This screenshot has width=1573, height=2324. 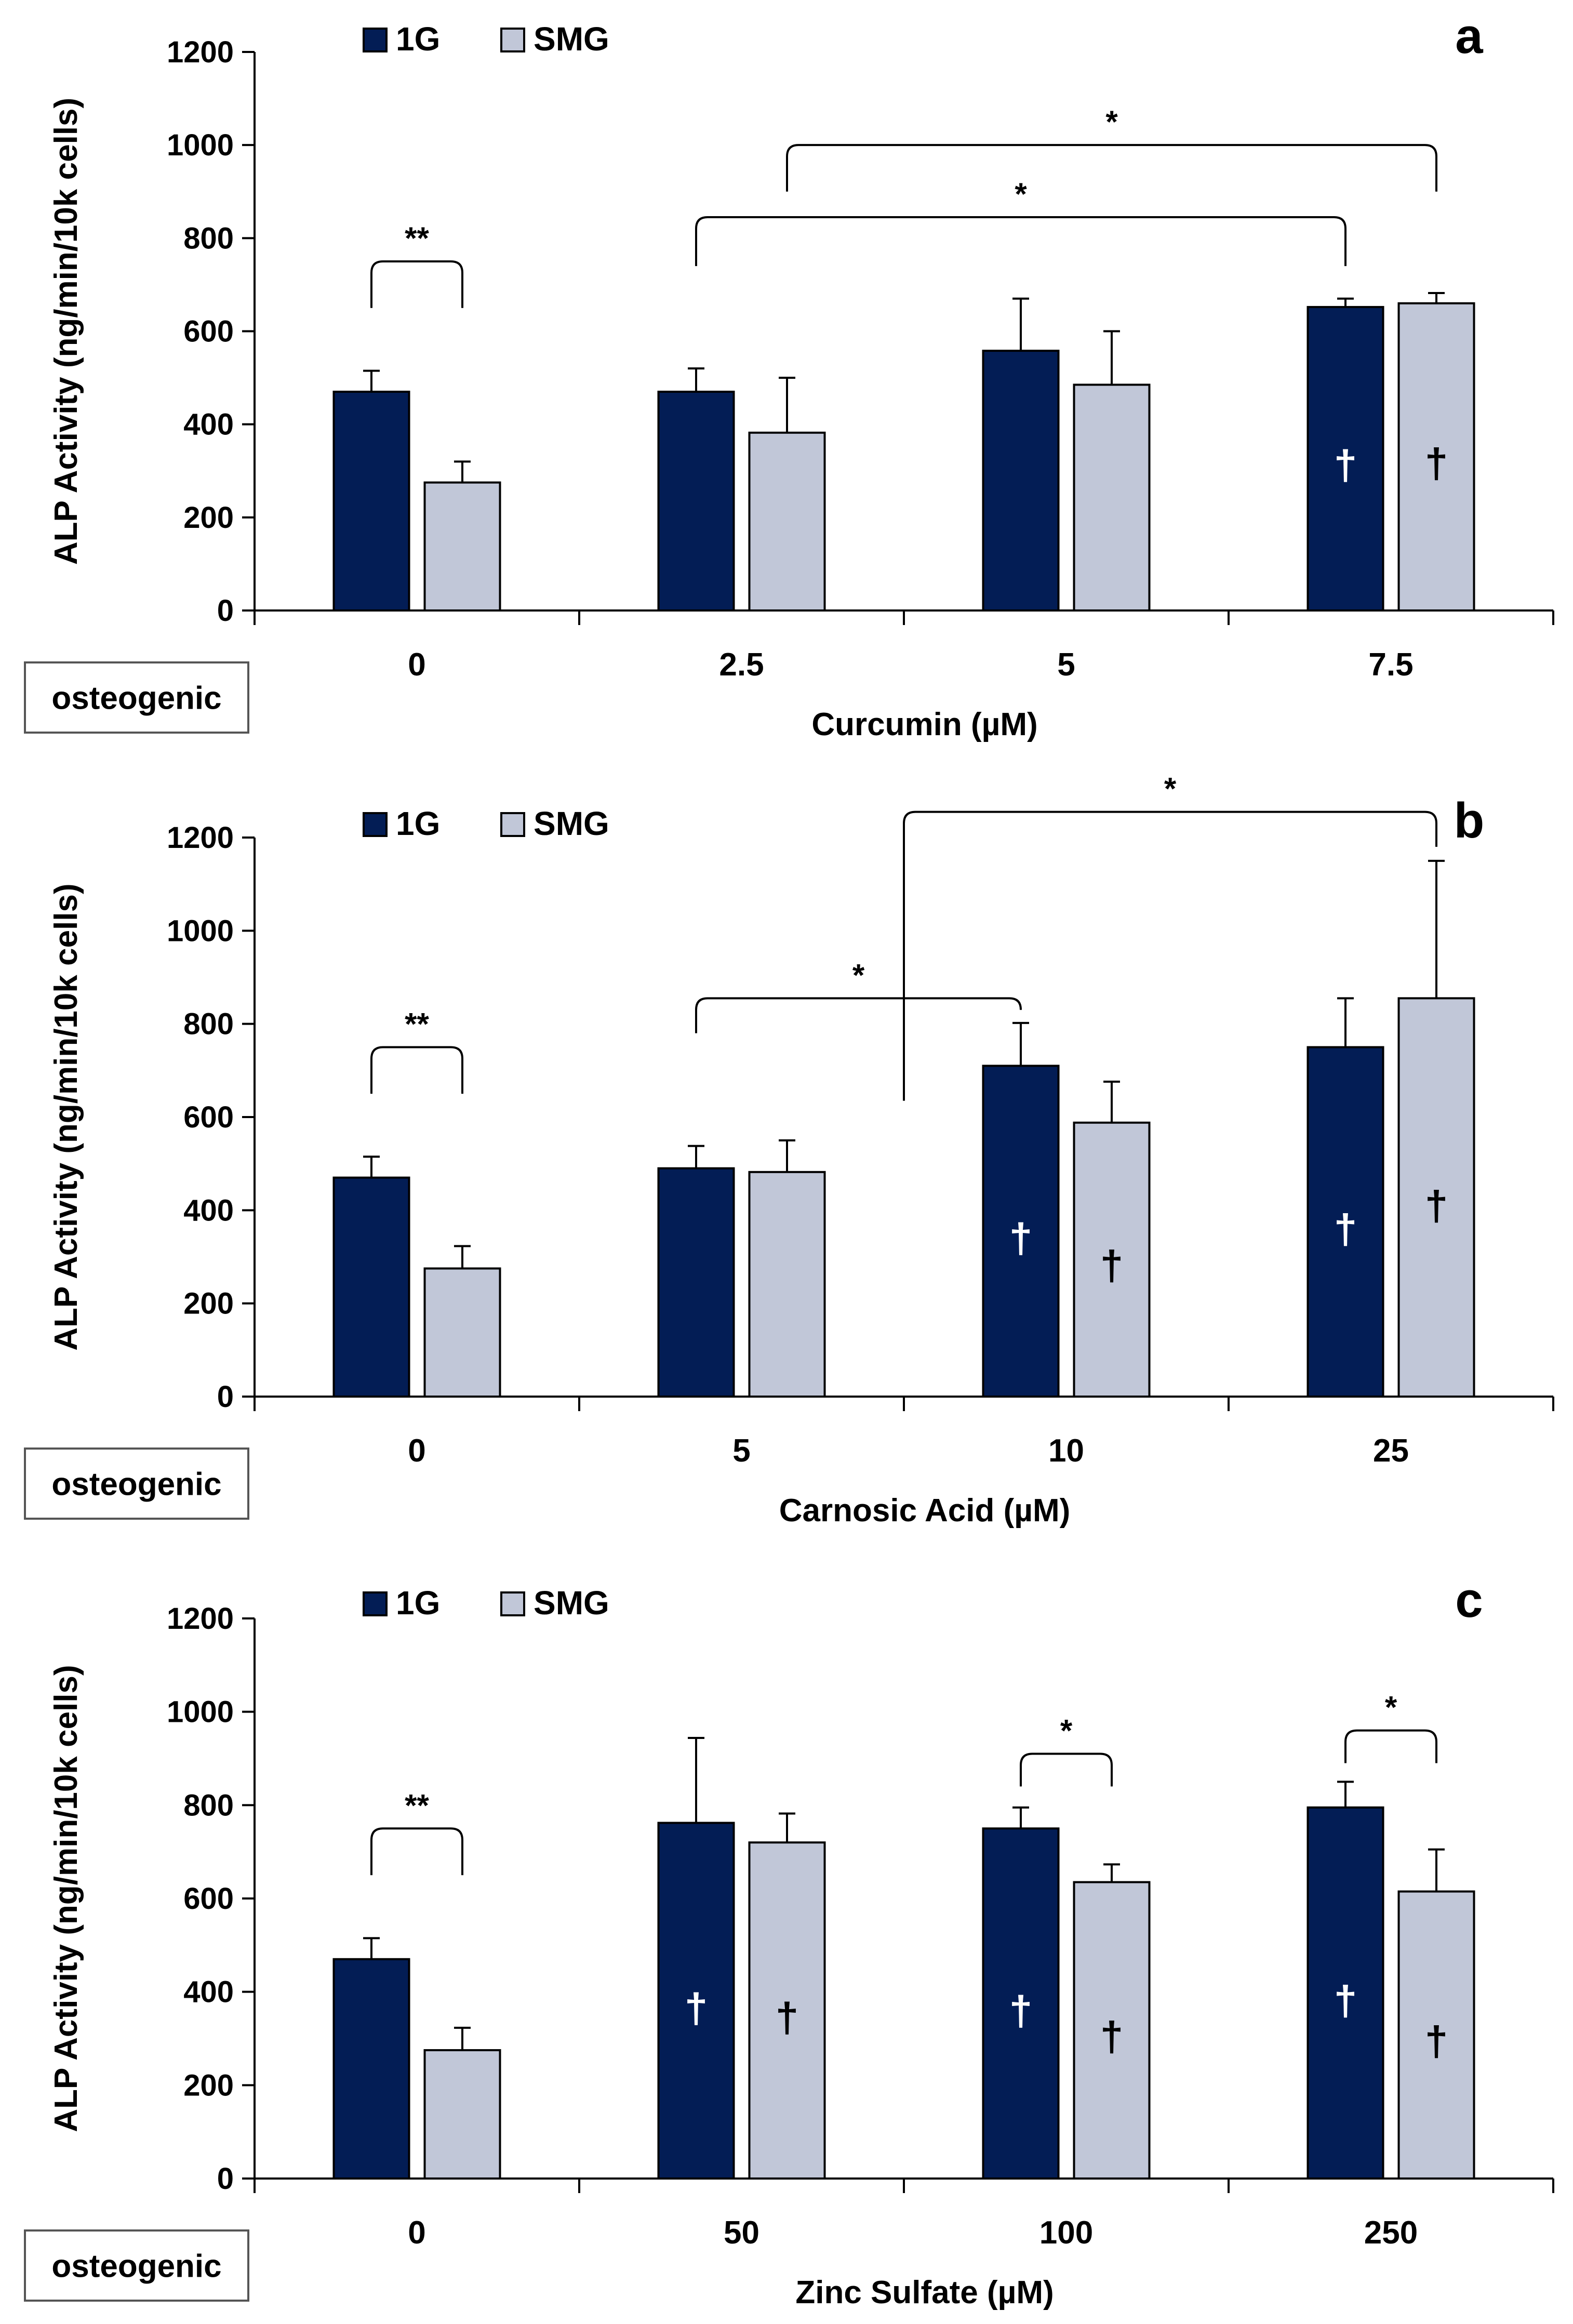 What do you see at coordinates (924, 2292) in the screenshot?
I see `x-axis-title: Zinc Sulfate (µM)` at bounding box center [924, 2292].